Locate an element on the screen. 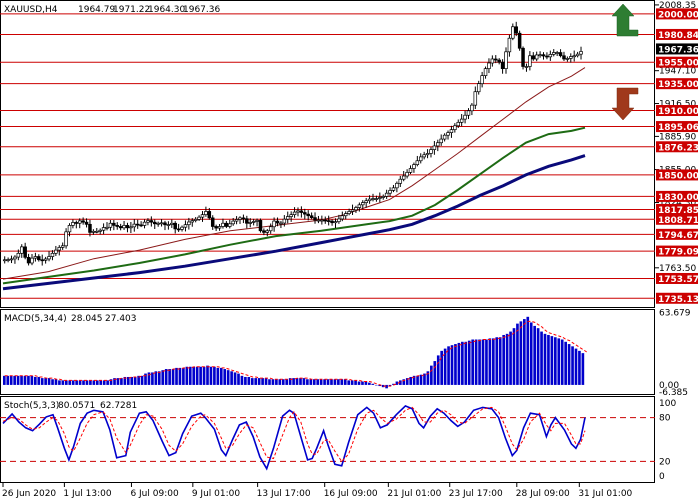 This screenshot has width=700, height=504. stoch-main-value: 80.0571 is located at coordinates (76, 406).